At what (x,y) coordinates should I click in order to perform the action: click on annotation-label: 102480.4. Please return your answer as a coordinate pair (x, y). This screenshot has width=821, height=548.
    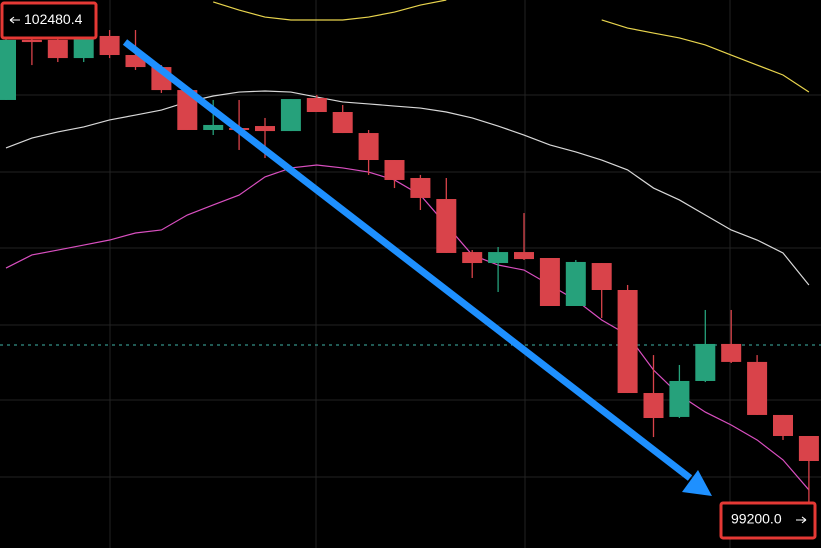
    Looking at the image, I should click on (53, 19).